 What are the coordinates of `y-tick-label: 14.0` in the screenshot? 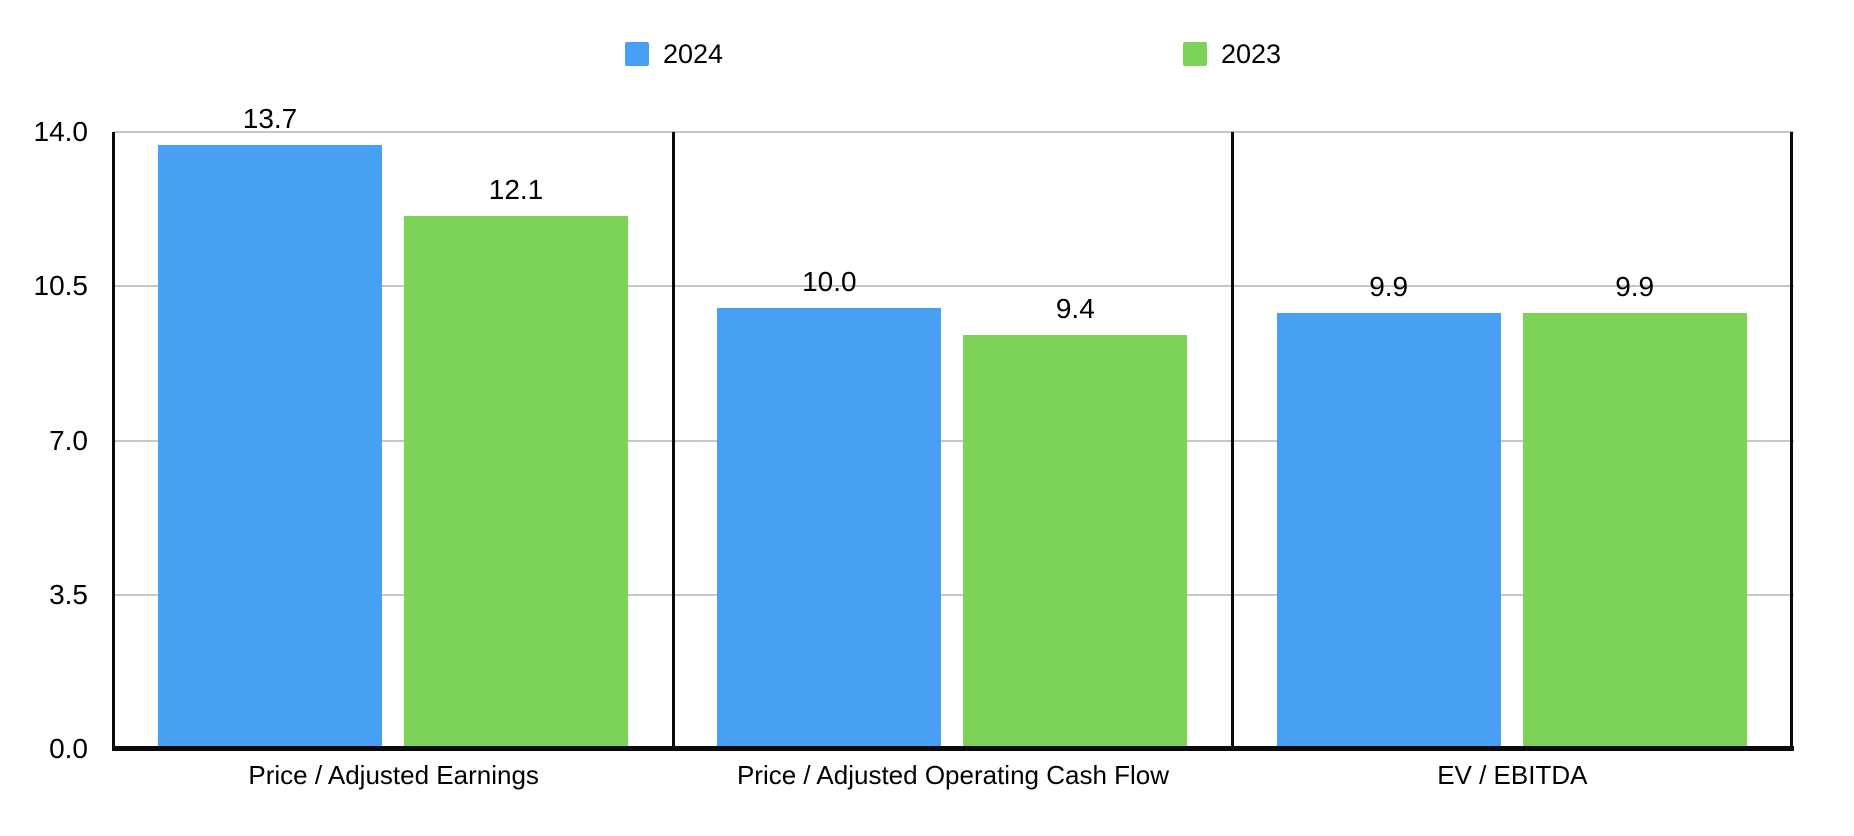 It's located at (61, 131).